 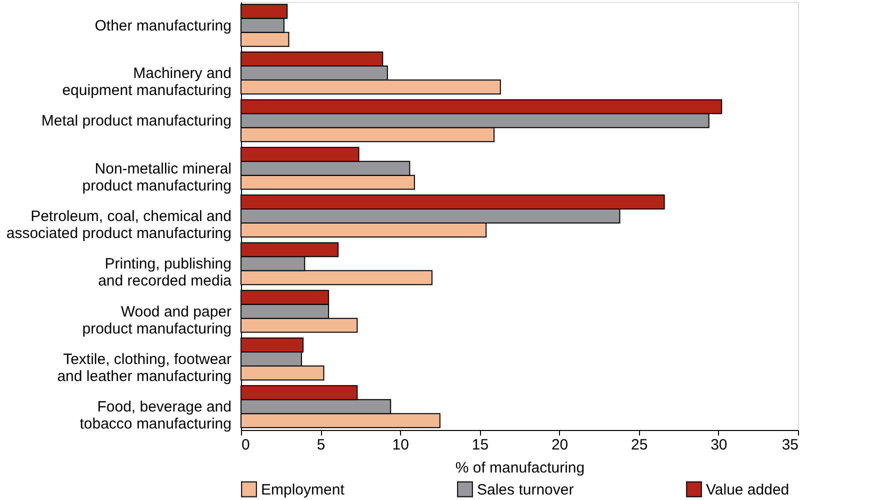 I want to click on y-tick-label: Petroleum, coal, chemical and associated product manufacturing, so click(x=119, y=225).